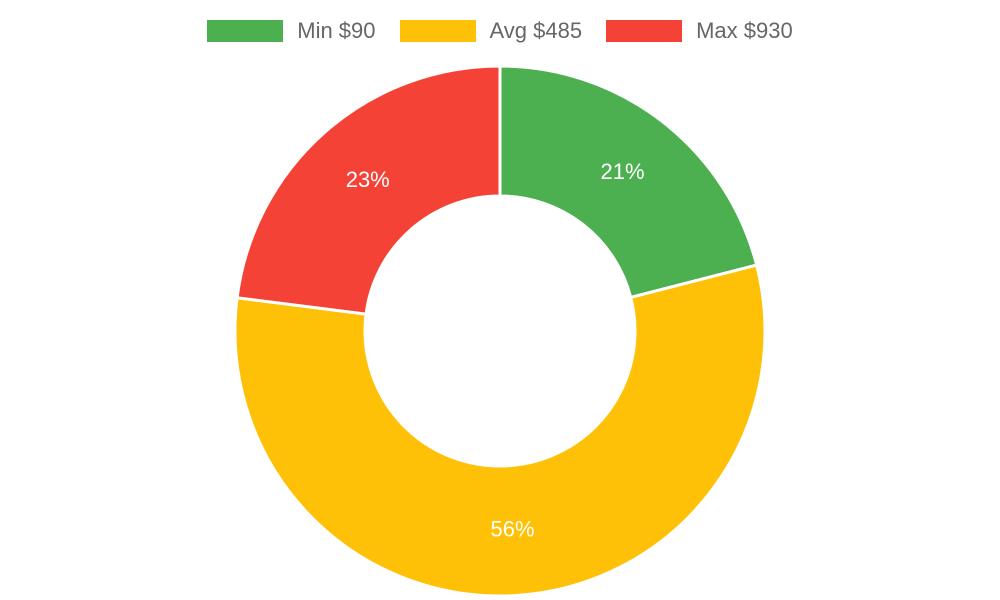 This screenshot has height=600, width=1000. What do you see at coordinates (245, 31) in the screenshot?
I see `legend-swatch-min` at bounding box center [245, 31].